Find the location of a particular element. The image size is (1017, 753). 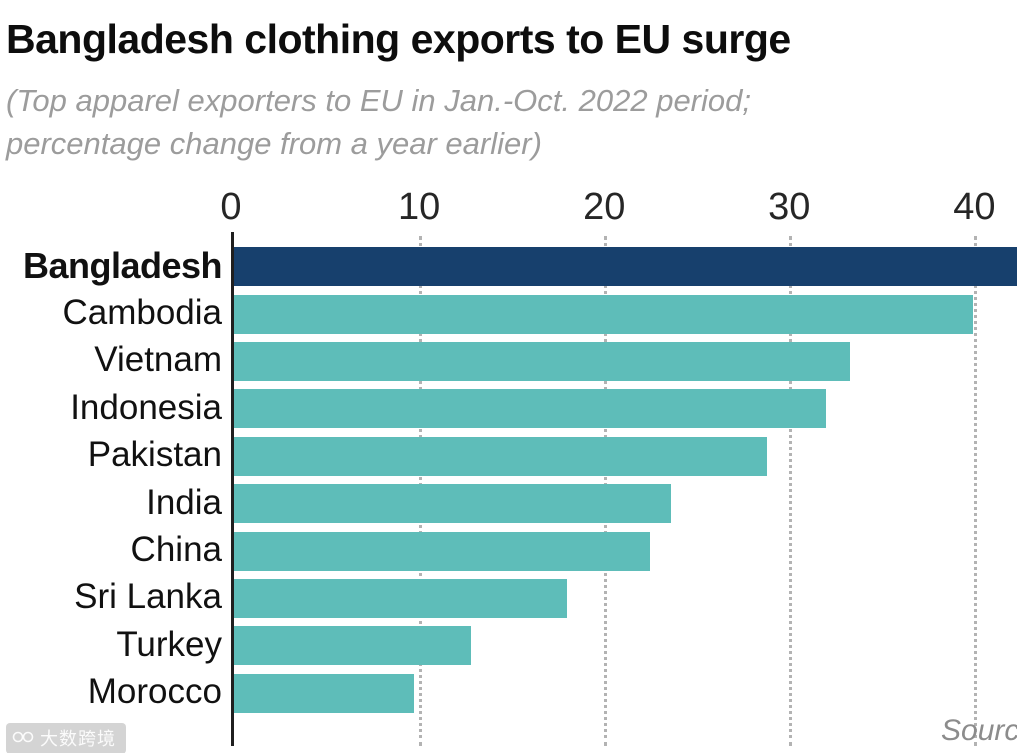

chart-subtitle-line2: percentage change from a year earlier) is located at coordinates (274, 143).